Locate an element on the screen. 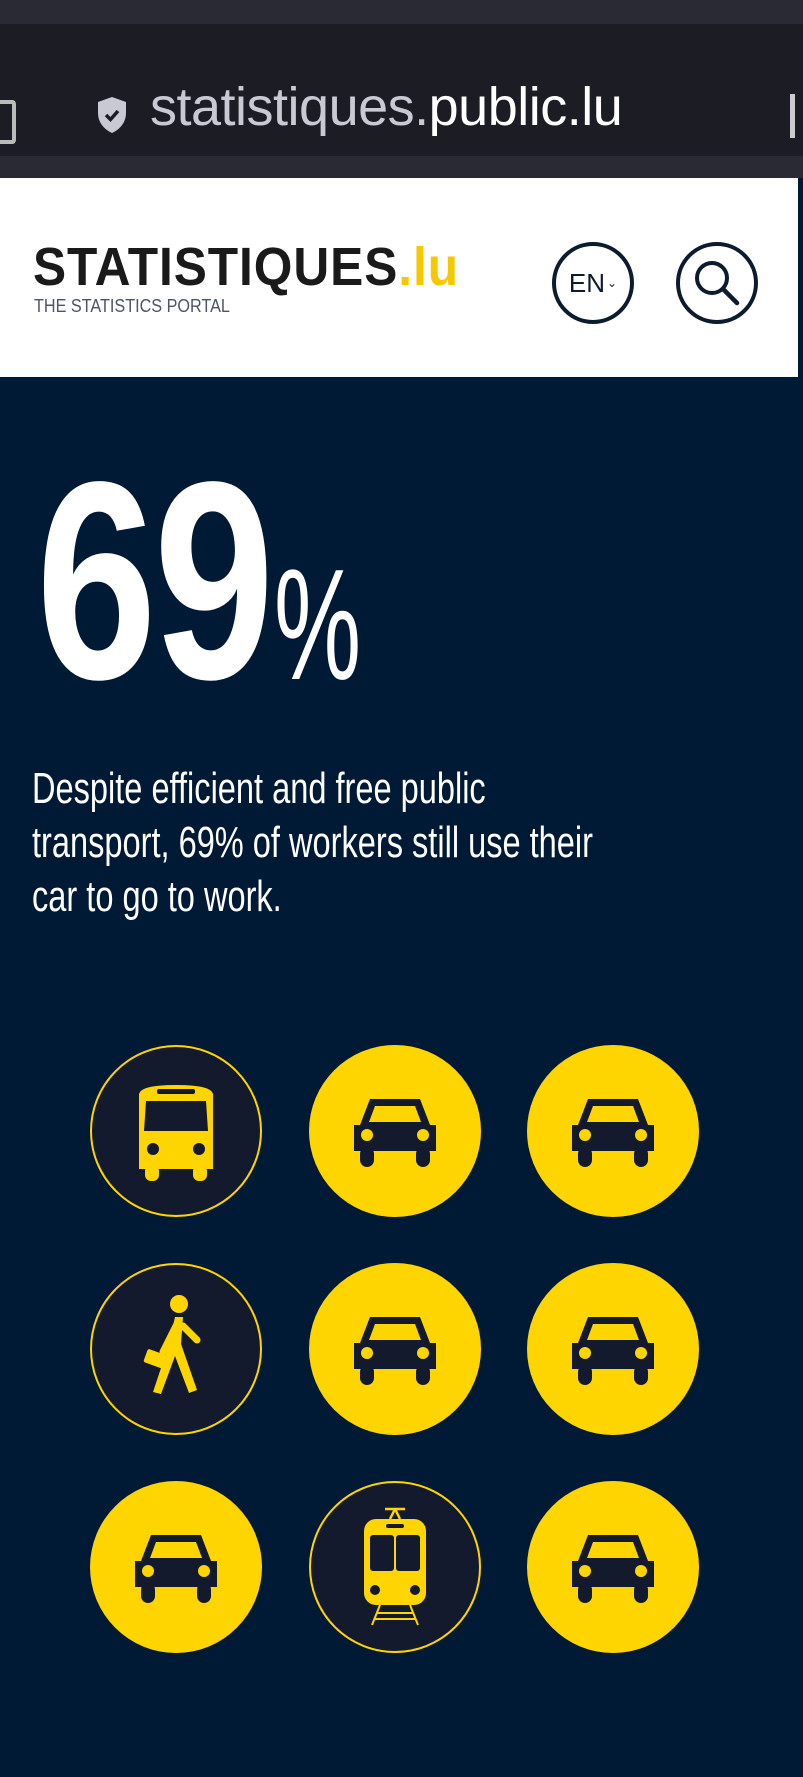  url-rest: public.lu is located at coordinates (525, 107).